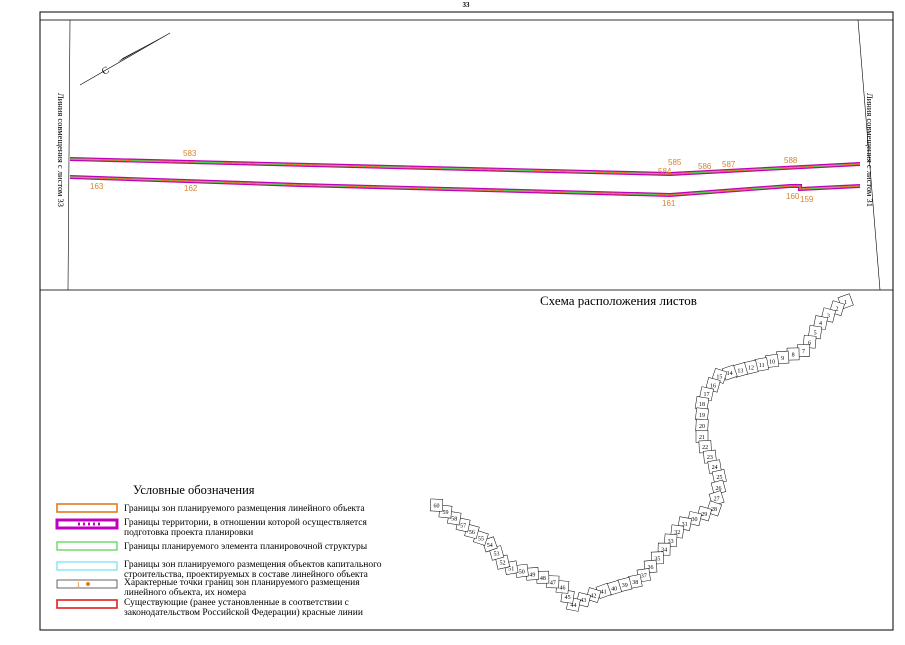 The height and width of the screenshot is (645, 905). I want to click on sheet-number: 8, so click(793, 355).